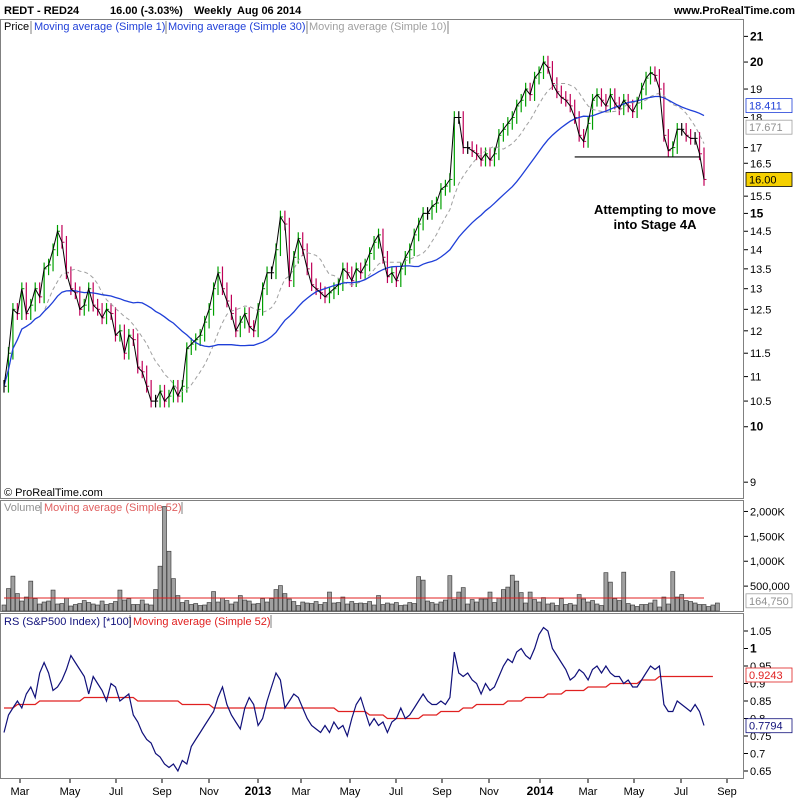 The image size is (800, 800). What do you see at coordinates (258, 791) in the screenshot?
I see `x-tick-label: 2013` at bounding box center [258, 791].